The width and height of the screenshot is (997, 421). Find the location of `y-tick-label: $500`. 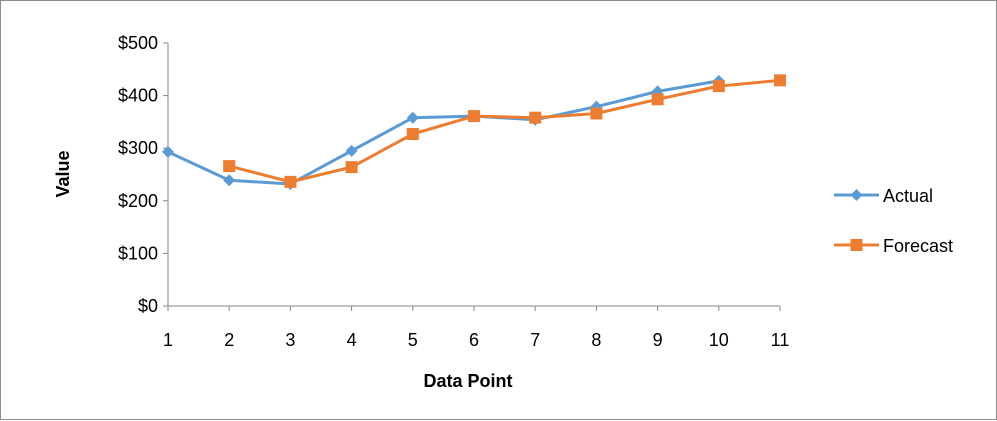

y-tick-label: $500 is located at coordinates (138, 43).